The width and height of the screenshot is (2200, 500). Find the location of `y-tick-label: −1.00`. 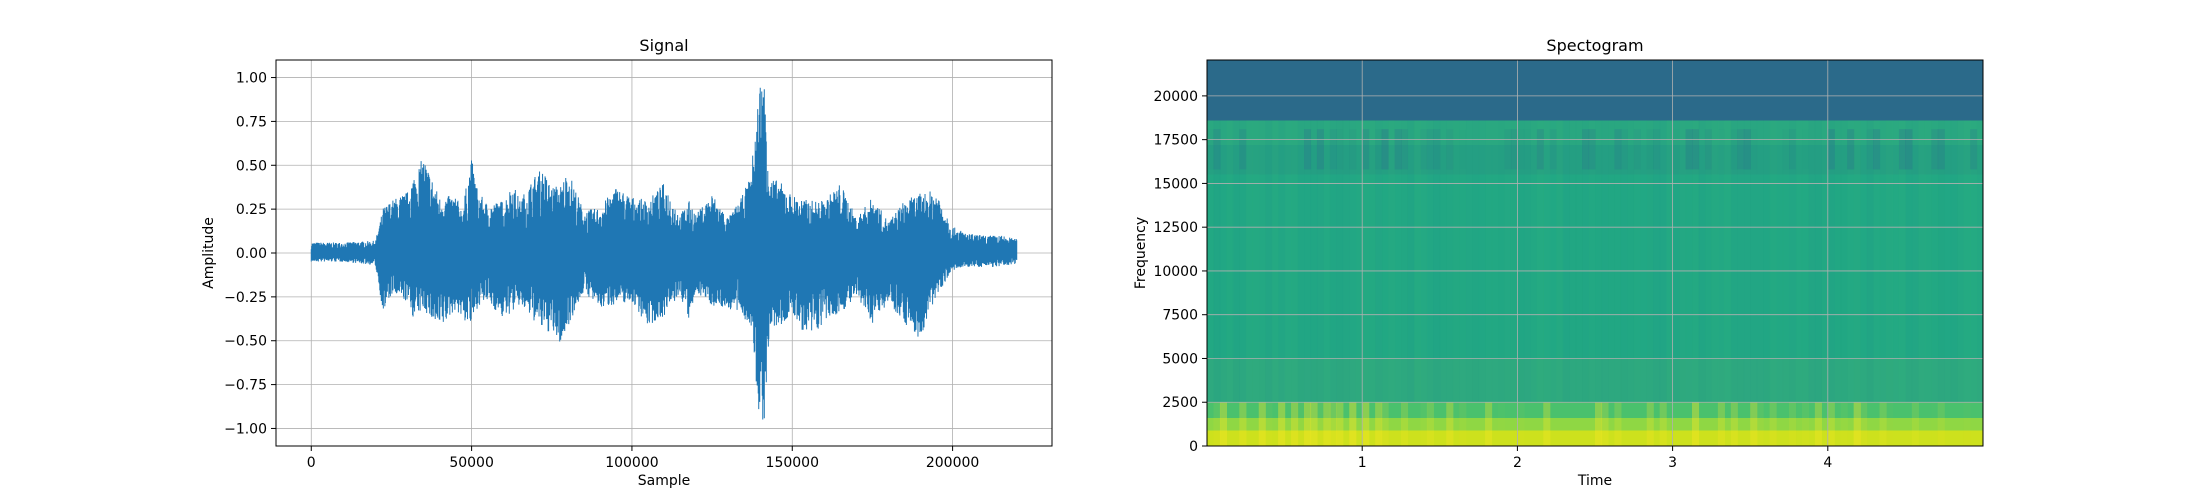

y-tick-label: −1.00 is located at coordinates (245, 429).